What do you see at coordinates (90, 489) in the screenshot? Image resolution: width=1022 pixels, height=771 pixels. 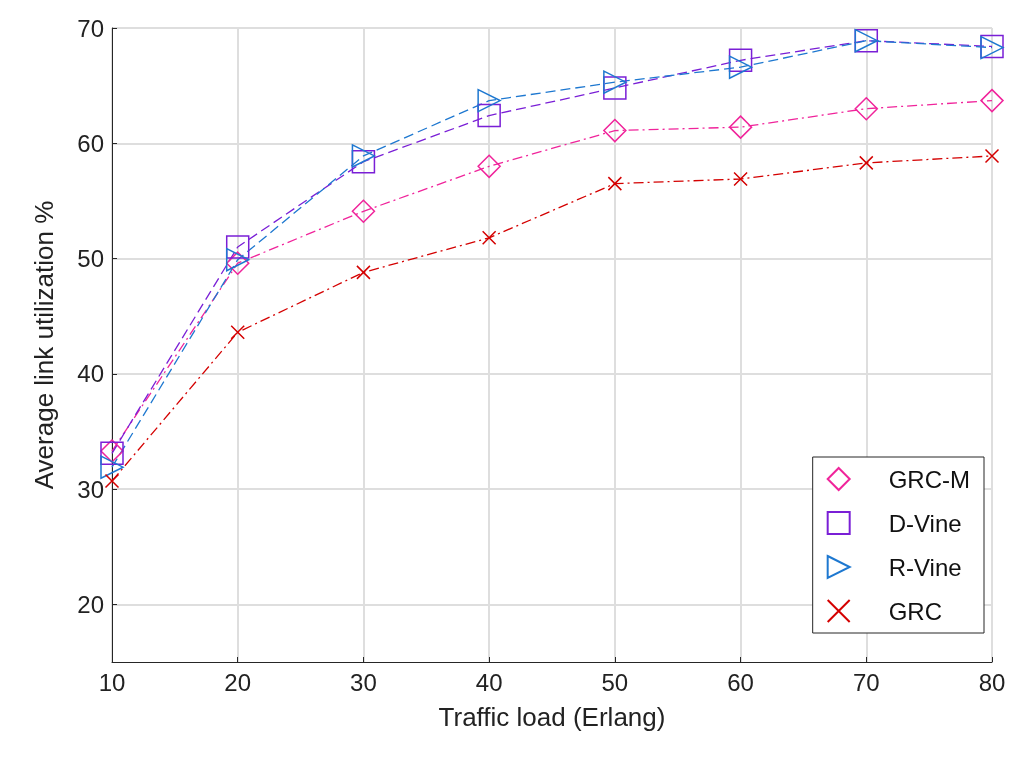 I see `y-tick-label: 30` at bounding box center [90, 489].